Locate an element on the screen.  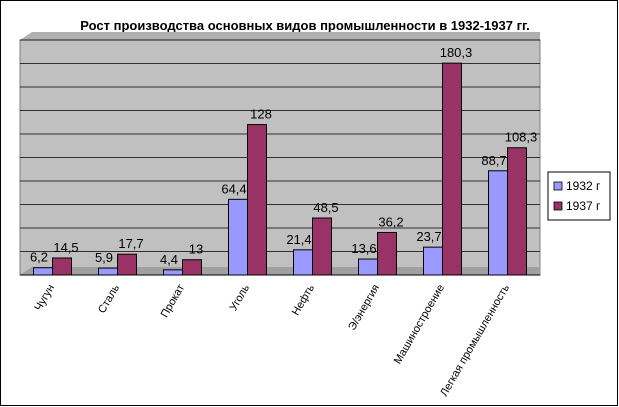
data-label: 6,2 is located at coordinates (39, 257).